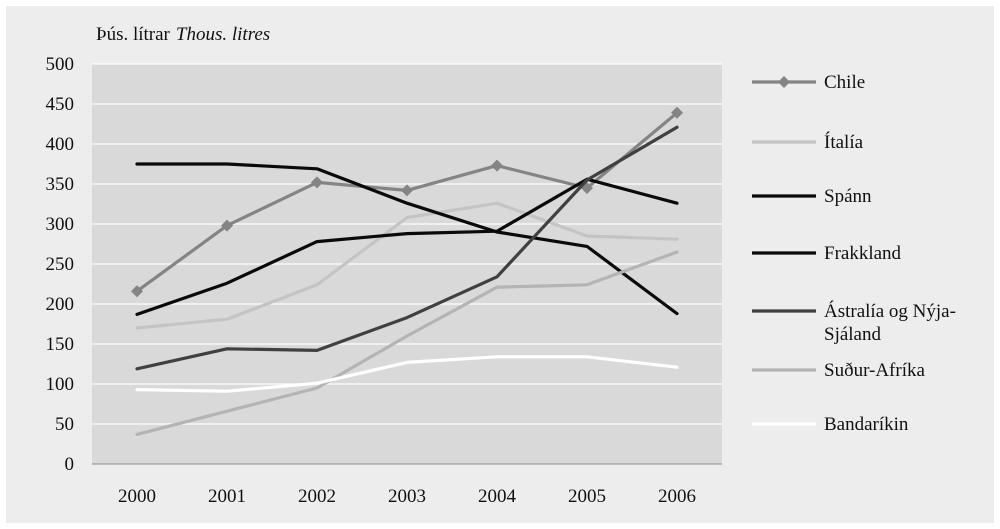 Image resolution: width=1000 pixels, height=529 pixels. What do you see at coordinates (60, 104) in the screenshot?
I see `y-tick-label: 450` at bounding box center [60, 104].